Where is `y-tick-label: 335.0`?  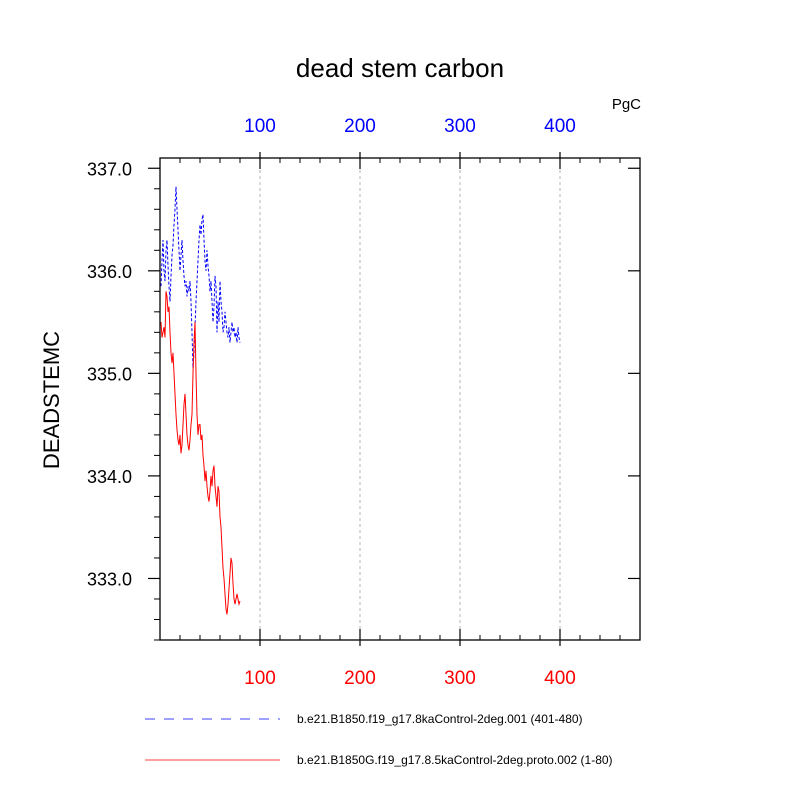
y-tick-label: 335.0 is located at coordinates (109, 374).